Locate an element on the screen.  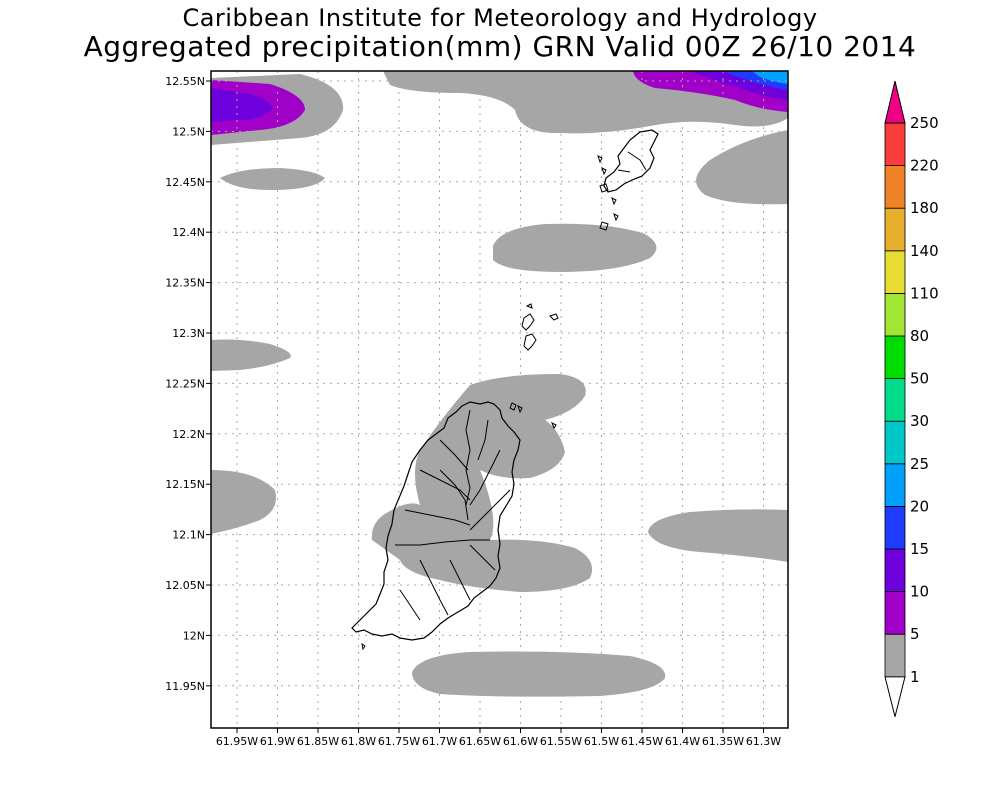
lon-tick-label: 61.95W is located at coordinates (237, 741).